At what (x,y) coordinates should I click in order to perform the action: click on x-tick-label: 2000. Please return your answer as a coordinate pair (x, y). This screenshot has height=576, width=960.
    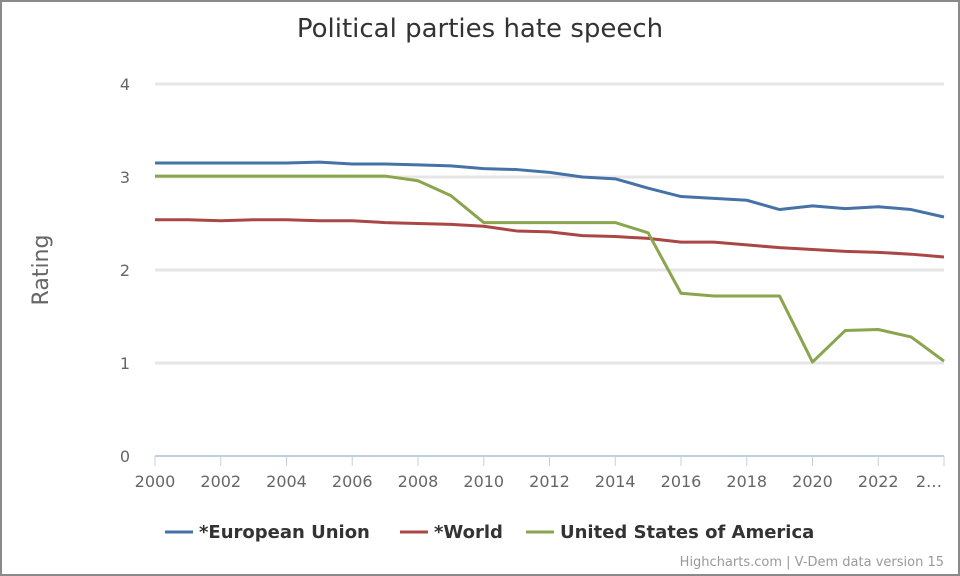
    Looking at the image, I should click on (155, 481).